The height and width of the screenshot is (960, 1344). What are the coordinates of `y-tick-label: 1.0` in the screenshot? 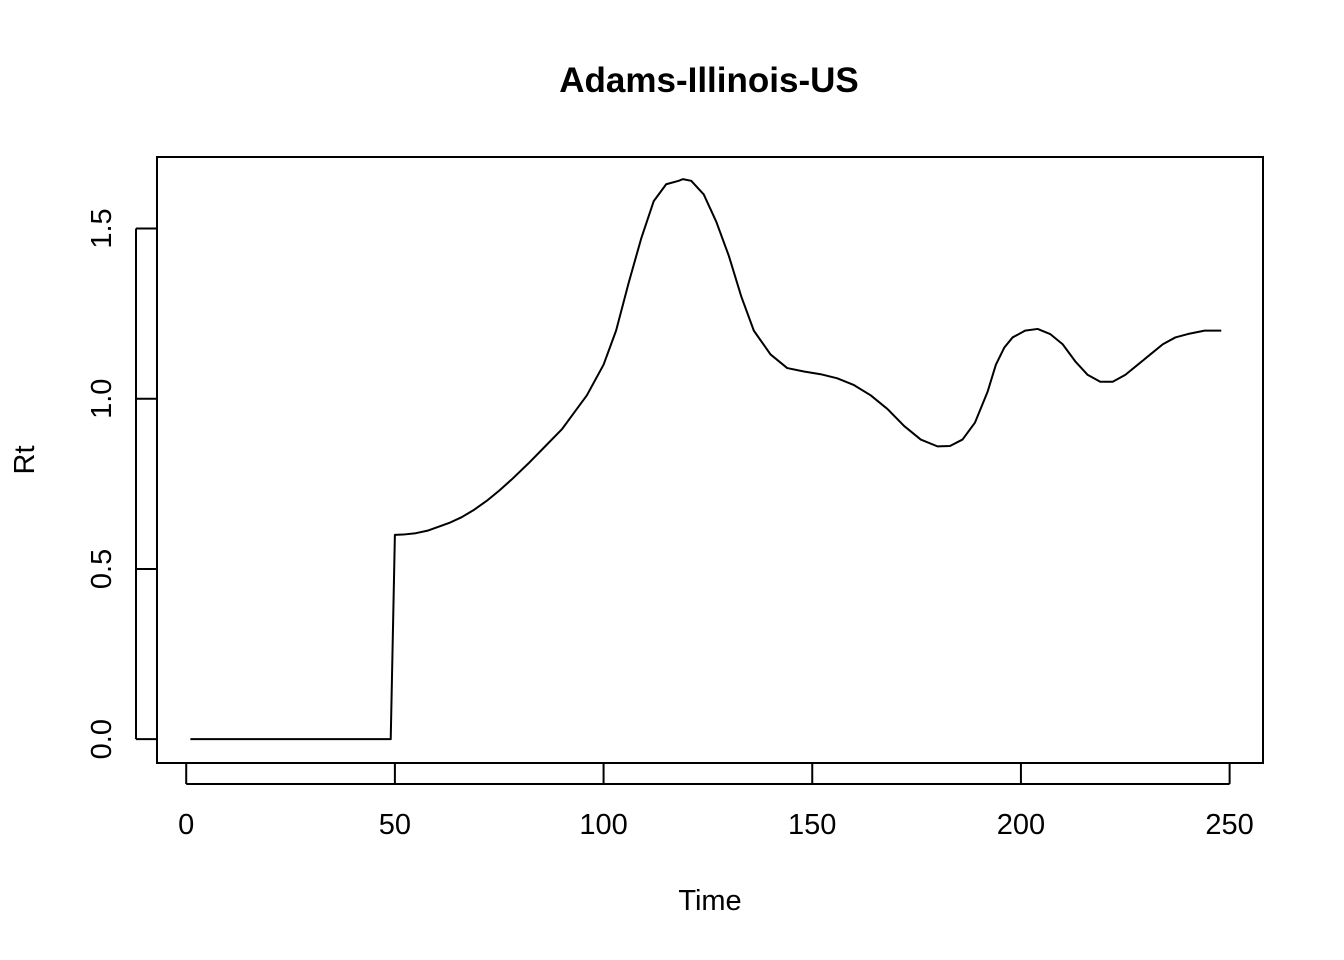 It's located at (102, 399).